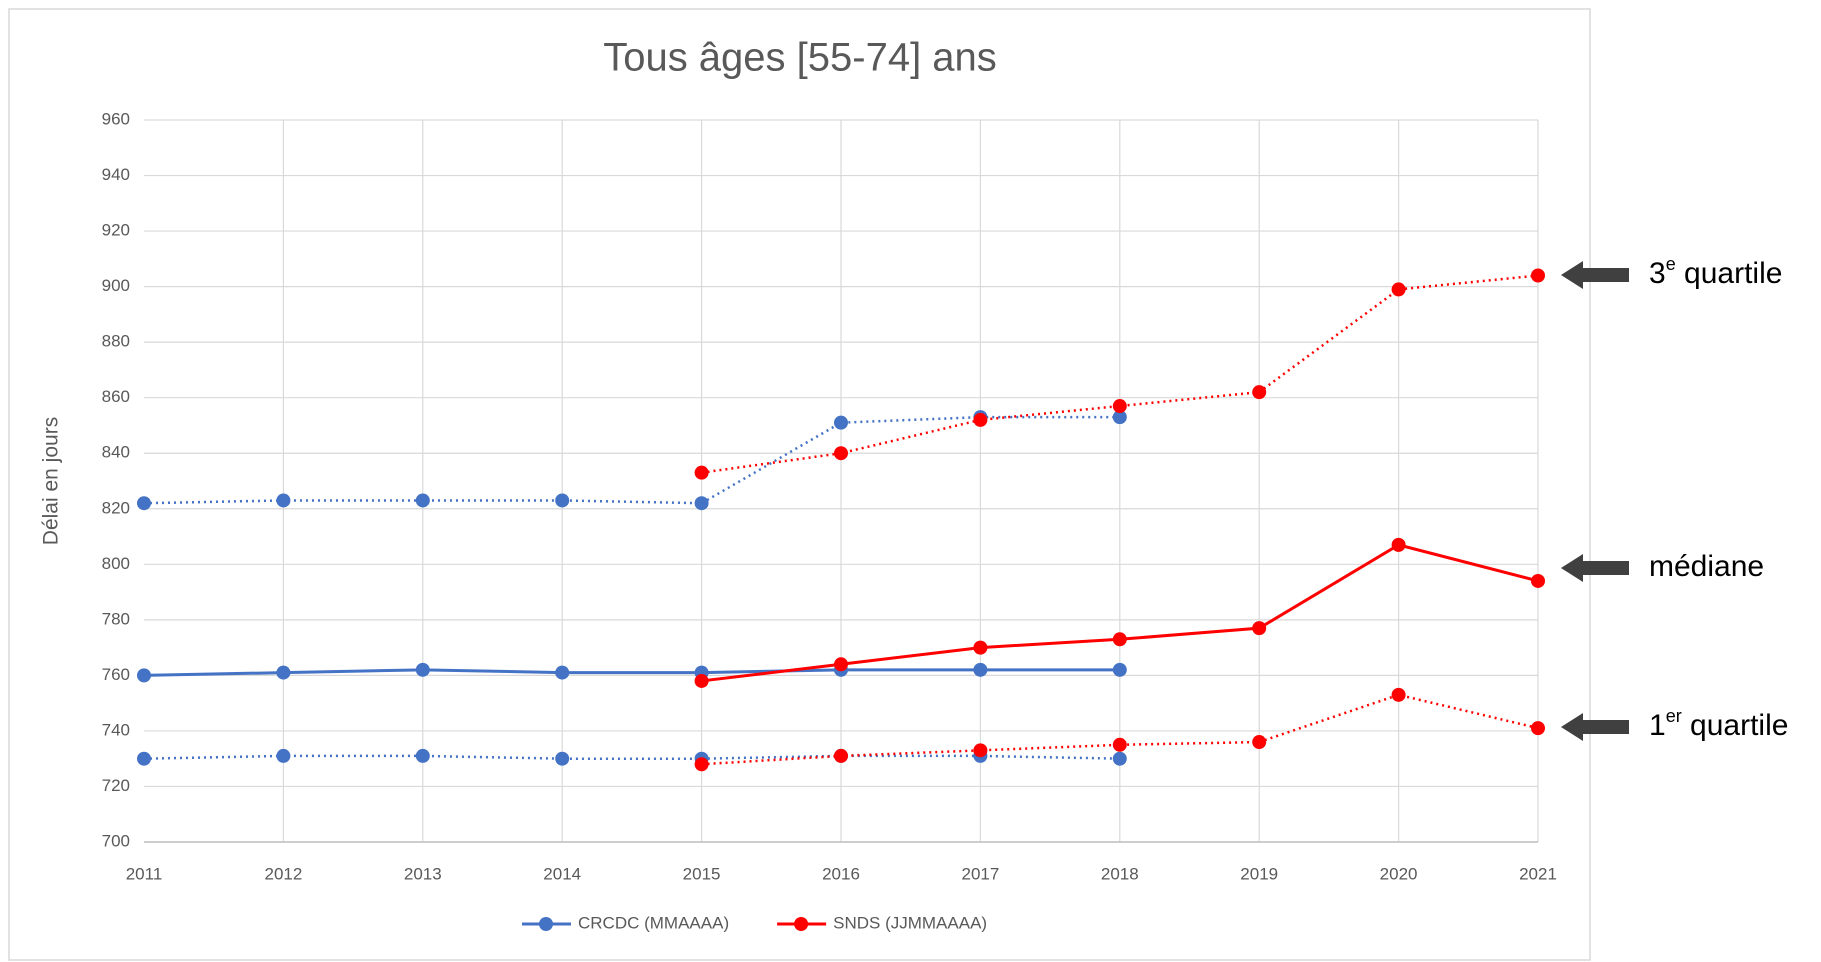  What do you see at coordinates (702, 873) in the screenshot?
I see `x-tick-label: 2015` at bounding box center [702, 873].